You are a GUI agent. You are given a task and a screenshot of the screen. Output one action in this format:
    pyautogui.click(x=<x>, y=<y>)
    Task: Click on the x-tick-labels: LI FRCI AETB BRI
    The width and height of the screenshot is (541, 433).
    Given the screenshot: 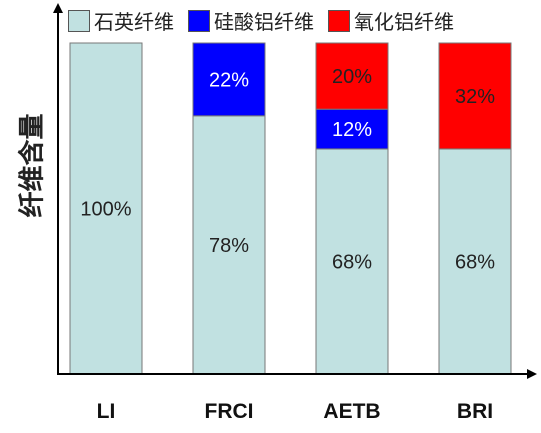 What is the action you would take?
    pyautogui.click(x=295, y=411)
    